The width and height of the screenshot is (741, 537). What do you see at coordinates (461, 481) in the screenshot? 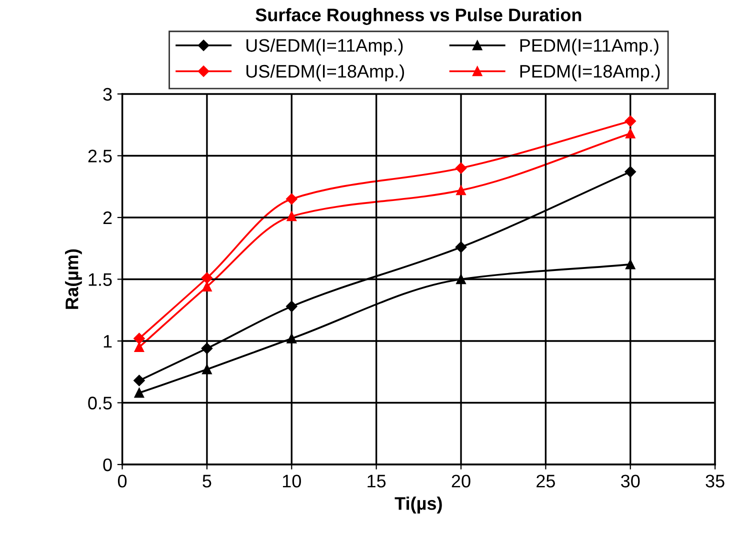
I see `x-tick-label: 20` at bounding box center [461, 481].